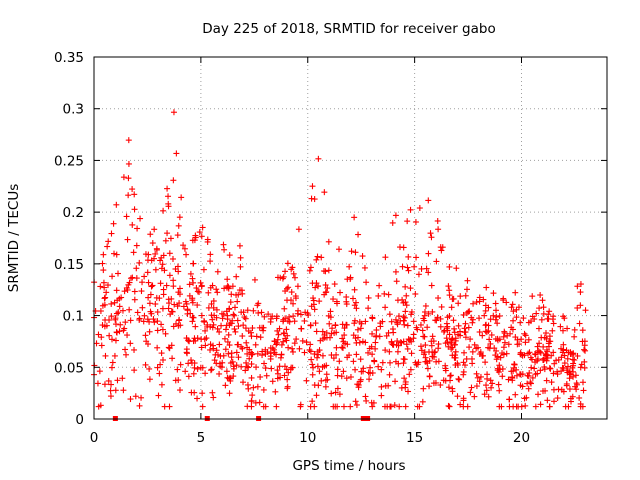  What do you see at coordinates (69, 58) in the screenshot?
I see `y-tick-label: 0.35` at bounding box center [69, 58].